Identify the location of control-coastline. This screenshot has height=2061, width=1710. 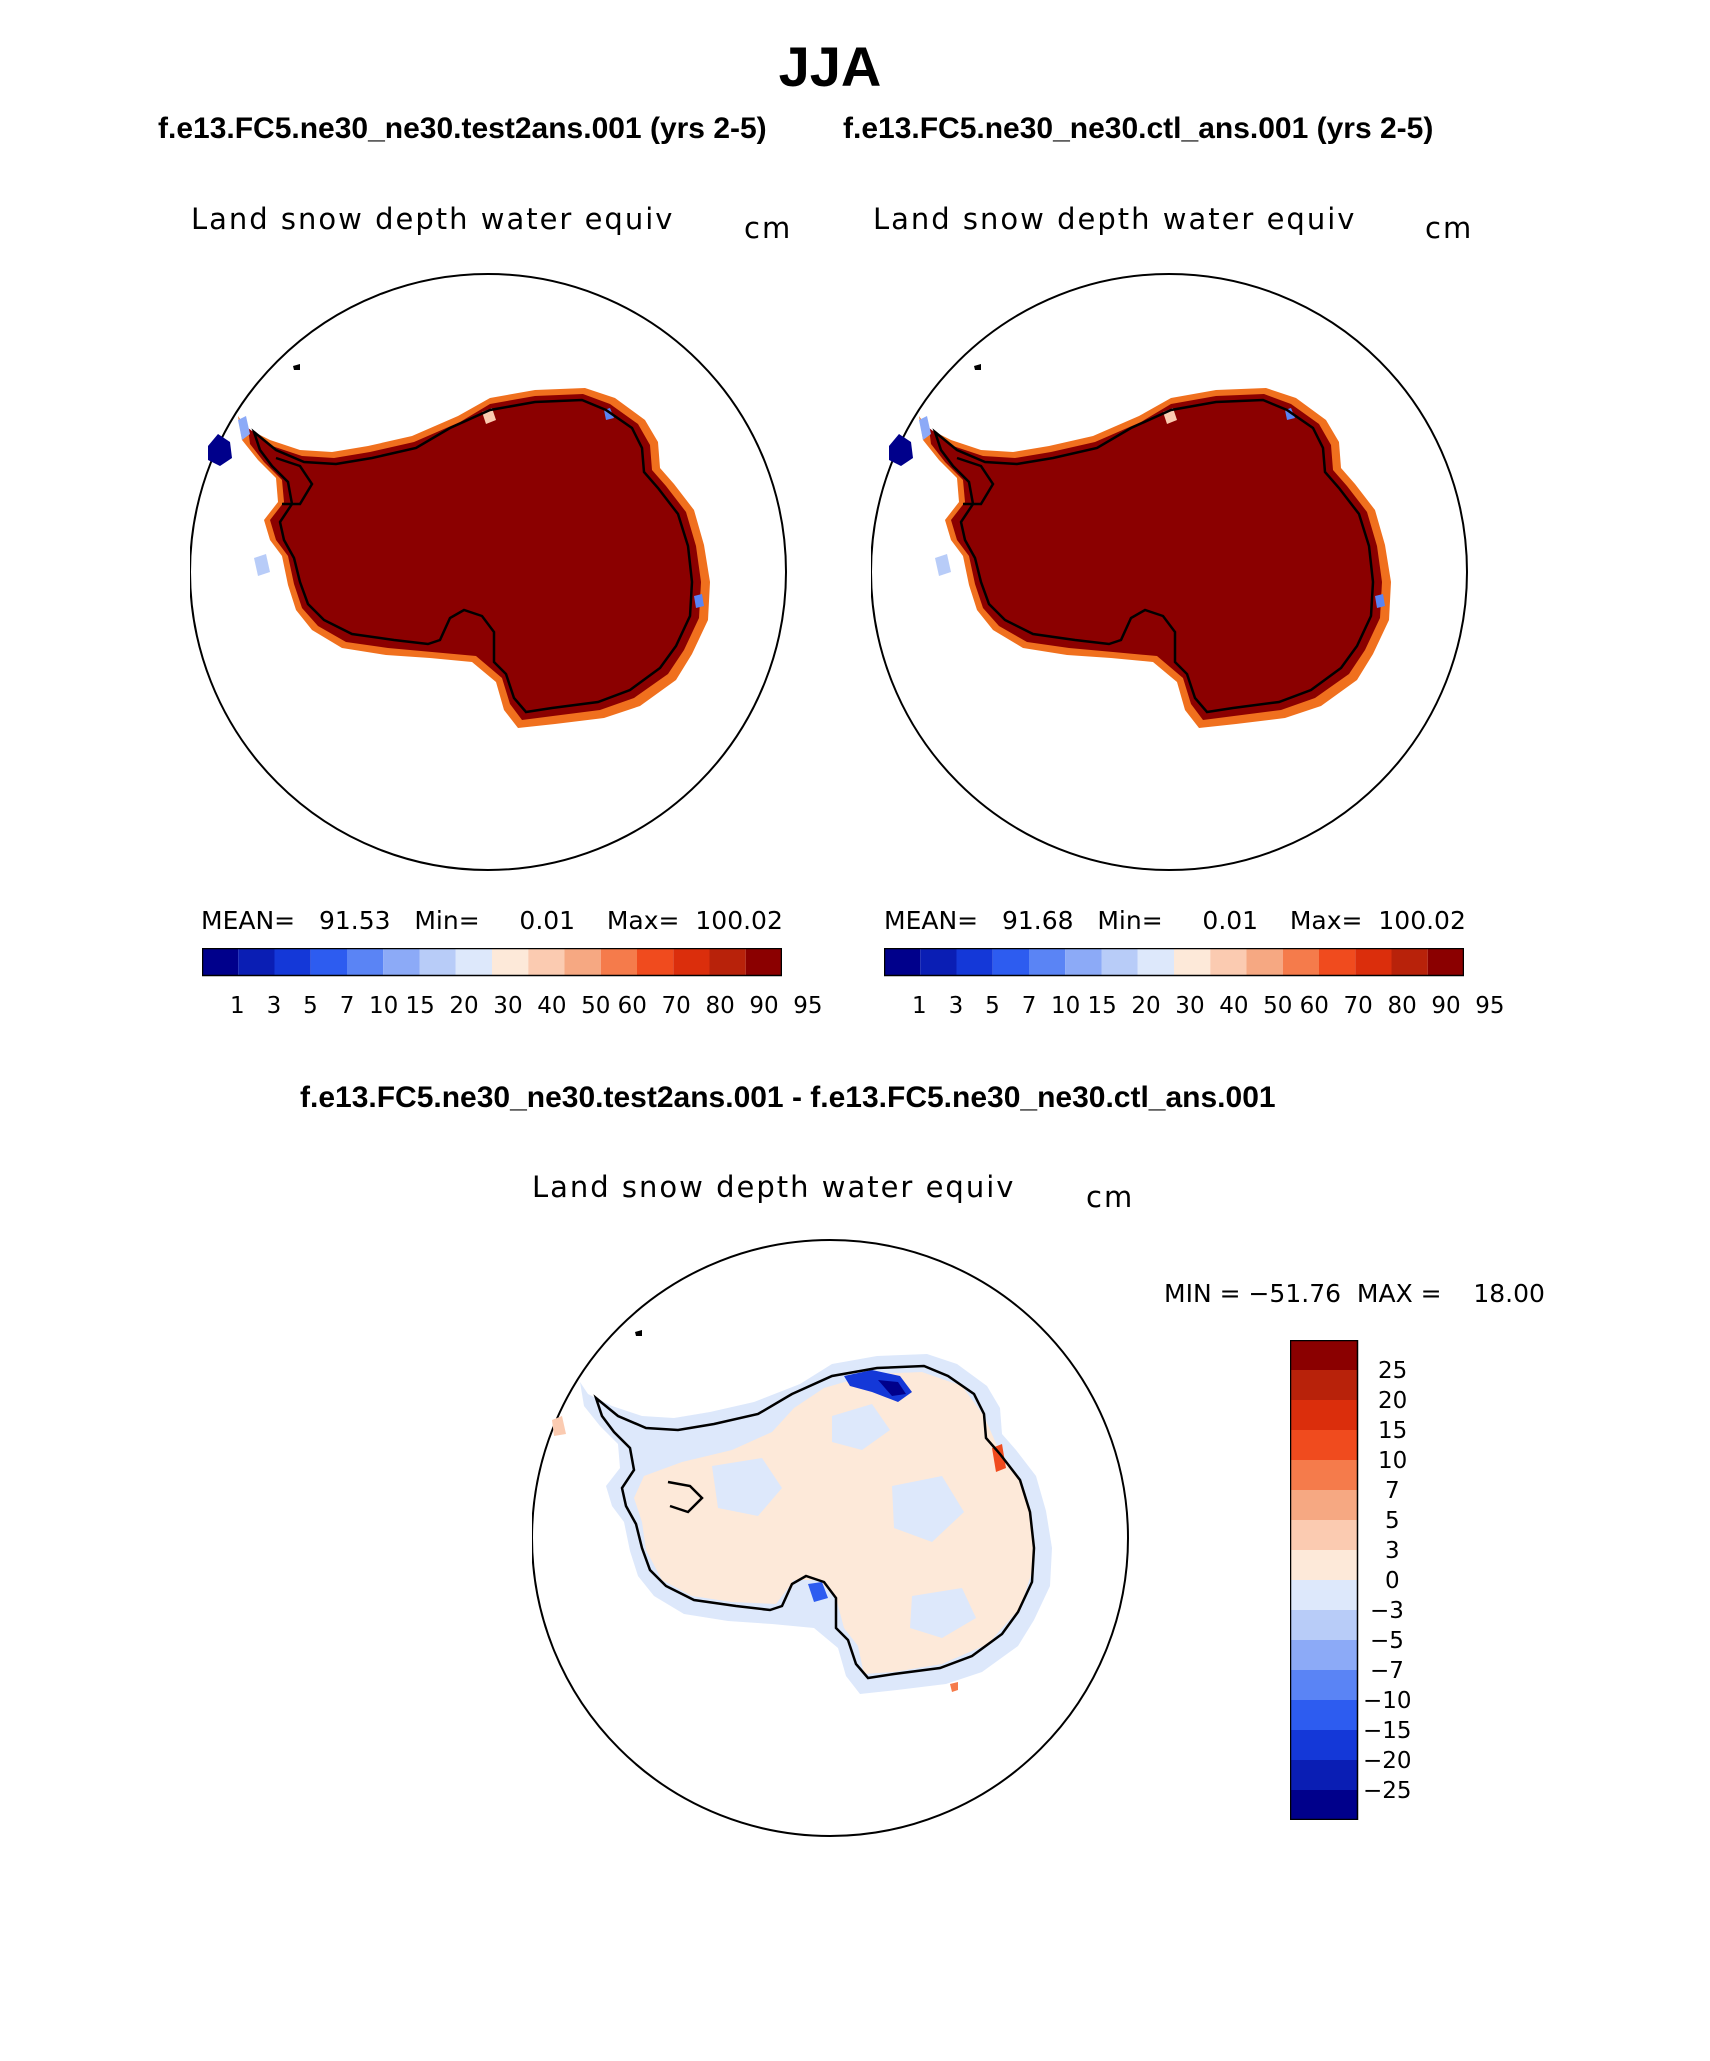
(1153, 556).